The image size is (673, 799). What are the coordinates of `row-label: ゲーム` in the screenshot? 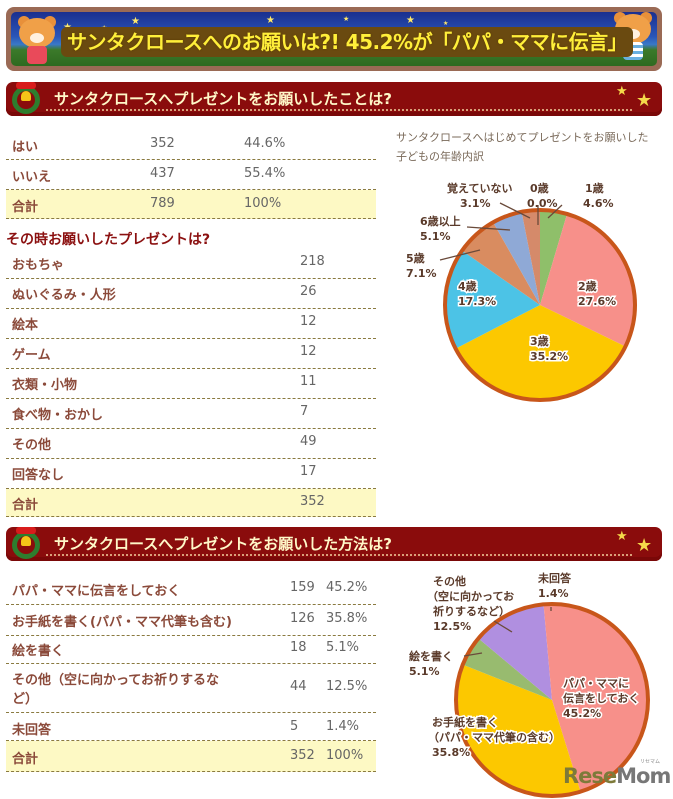 It's located at (31, 355).